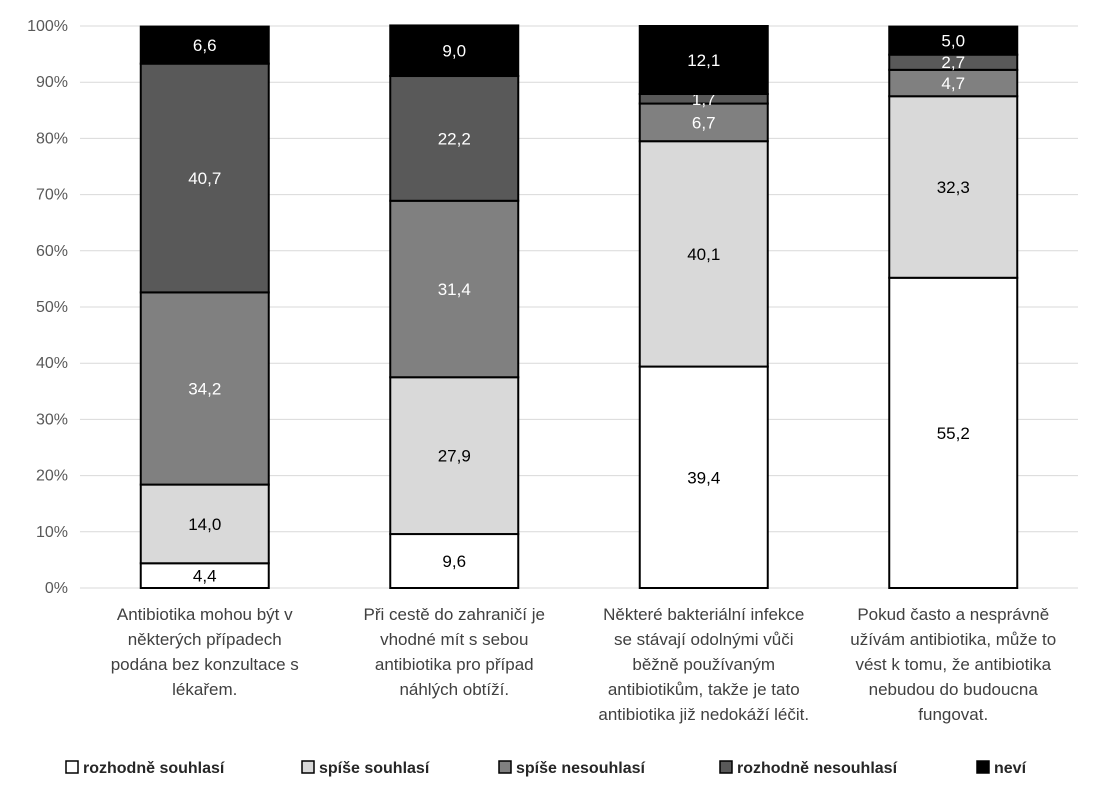 This screenshot has height=805, width=1101. What do you see at coordinates (52, 195) in the screenshot?
I see `y-tick-label: 70%` at bounding box center [52, 195].